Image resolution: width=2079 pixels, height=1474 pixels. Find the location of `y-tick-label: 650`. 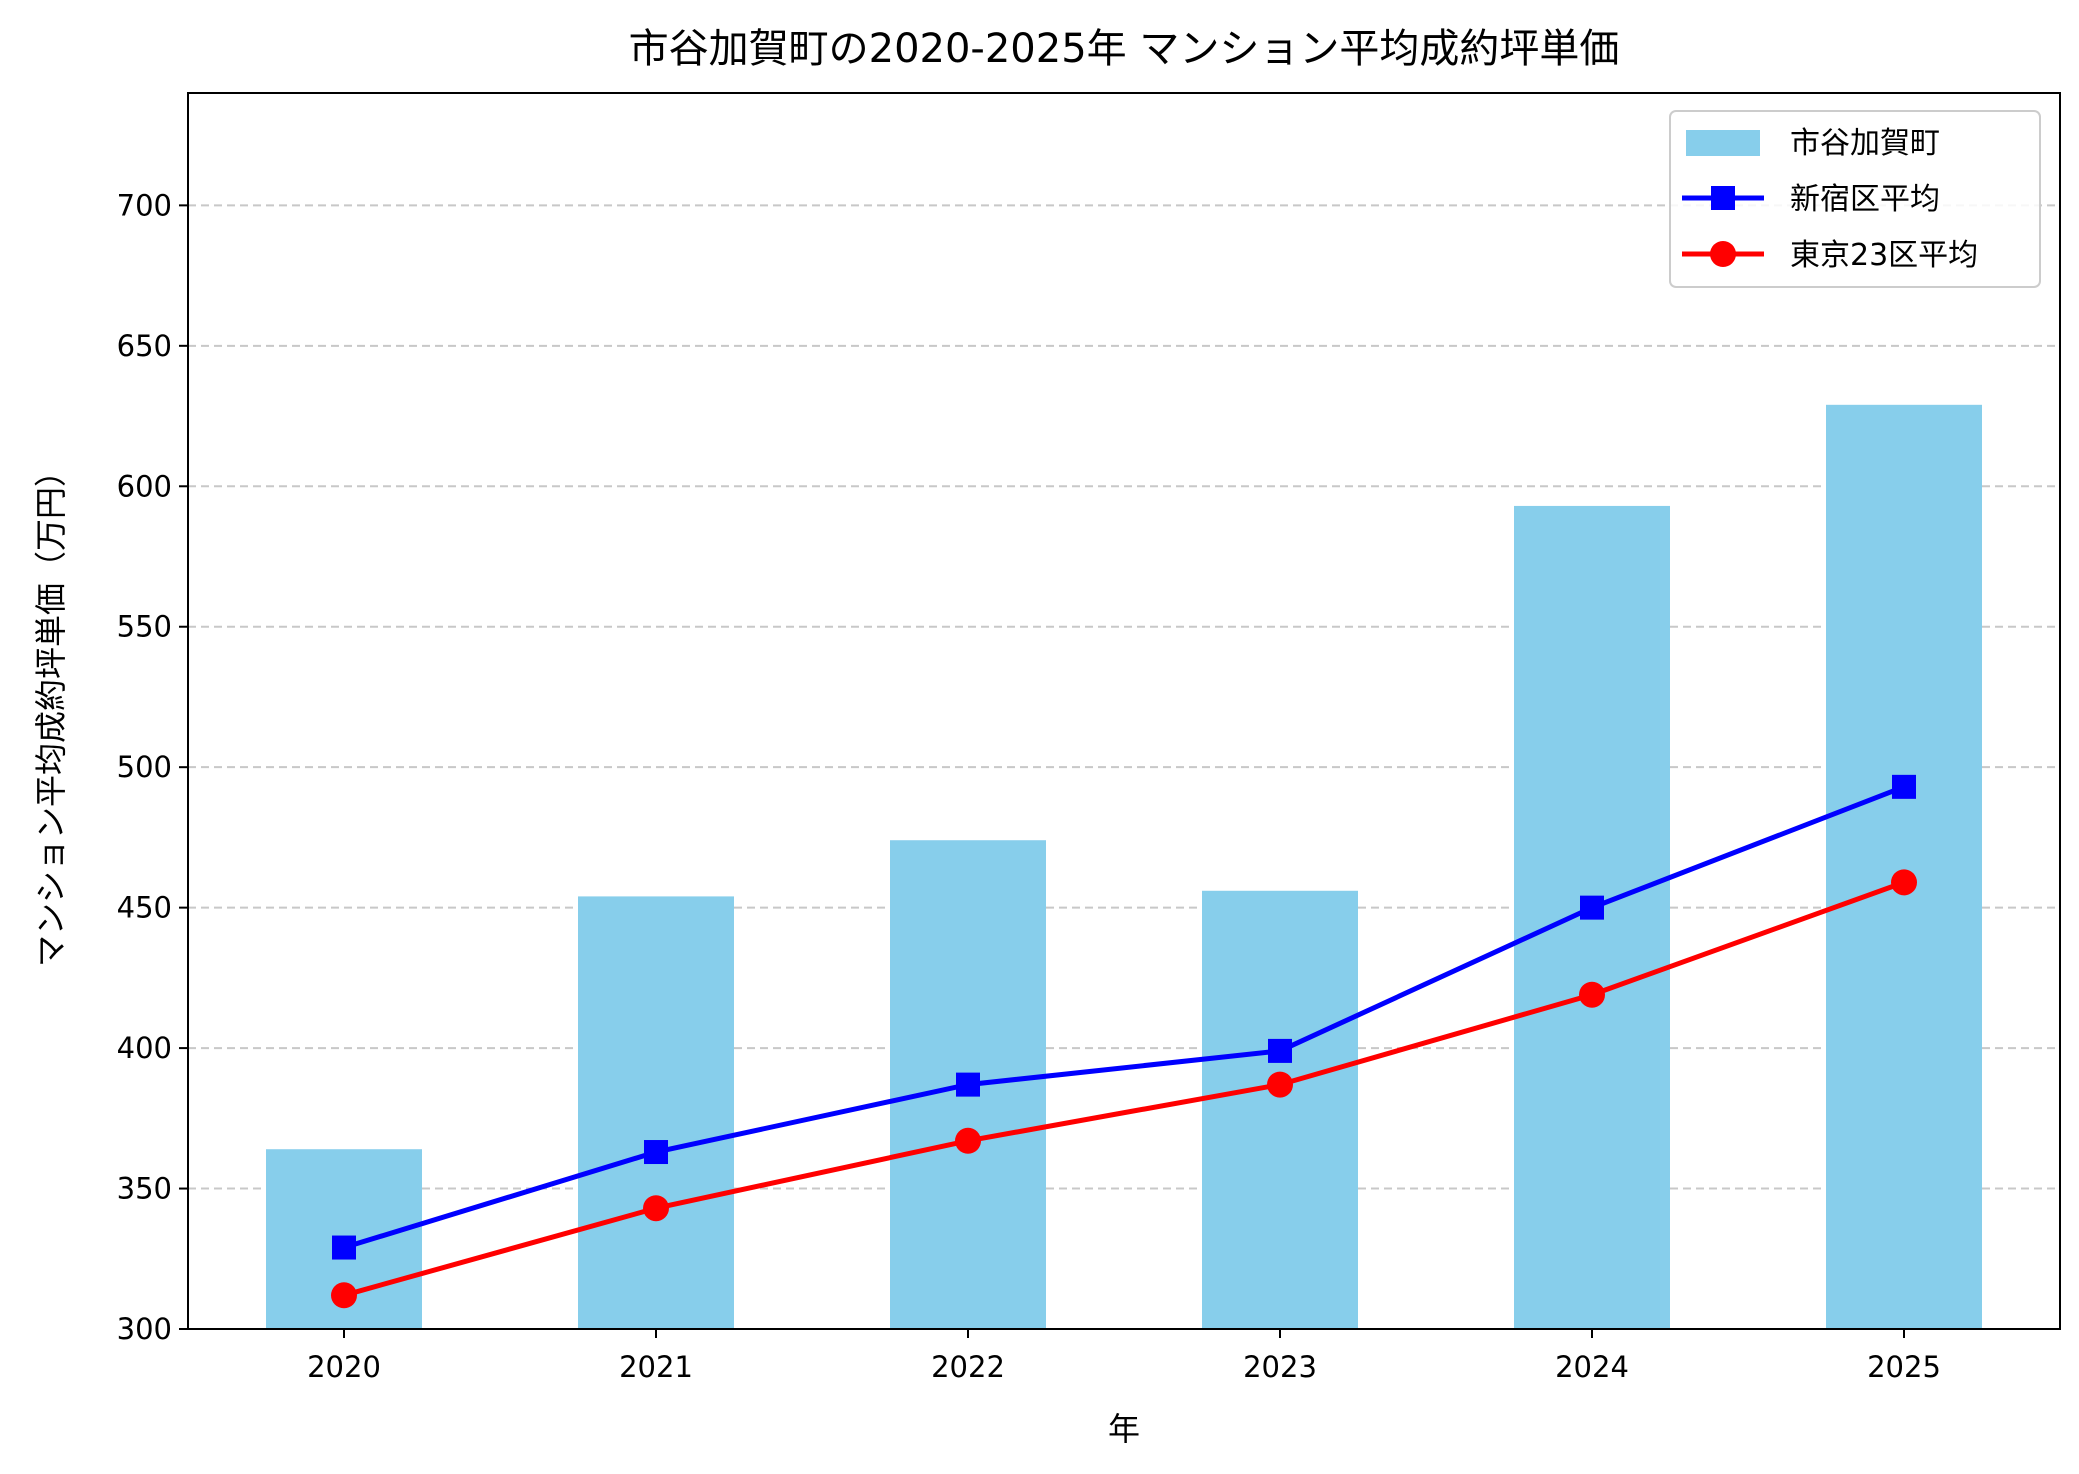

y-tick-label: 650 is located at coordinates (144, 346).